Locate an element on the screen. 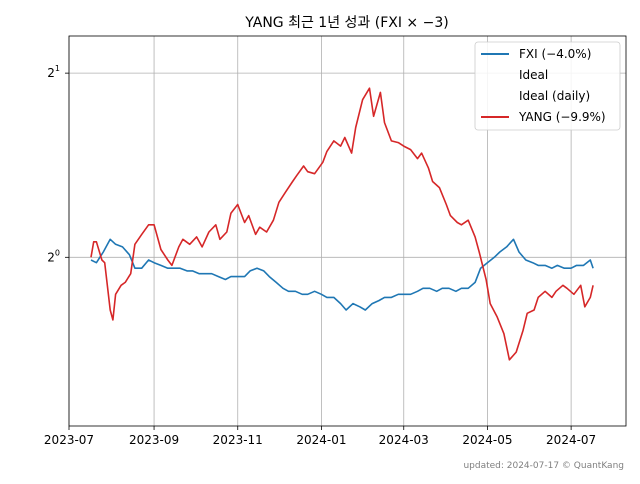 The image size is (640, 484). legend-box is located at coordinates (547, 86).